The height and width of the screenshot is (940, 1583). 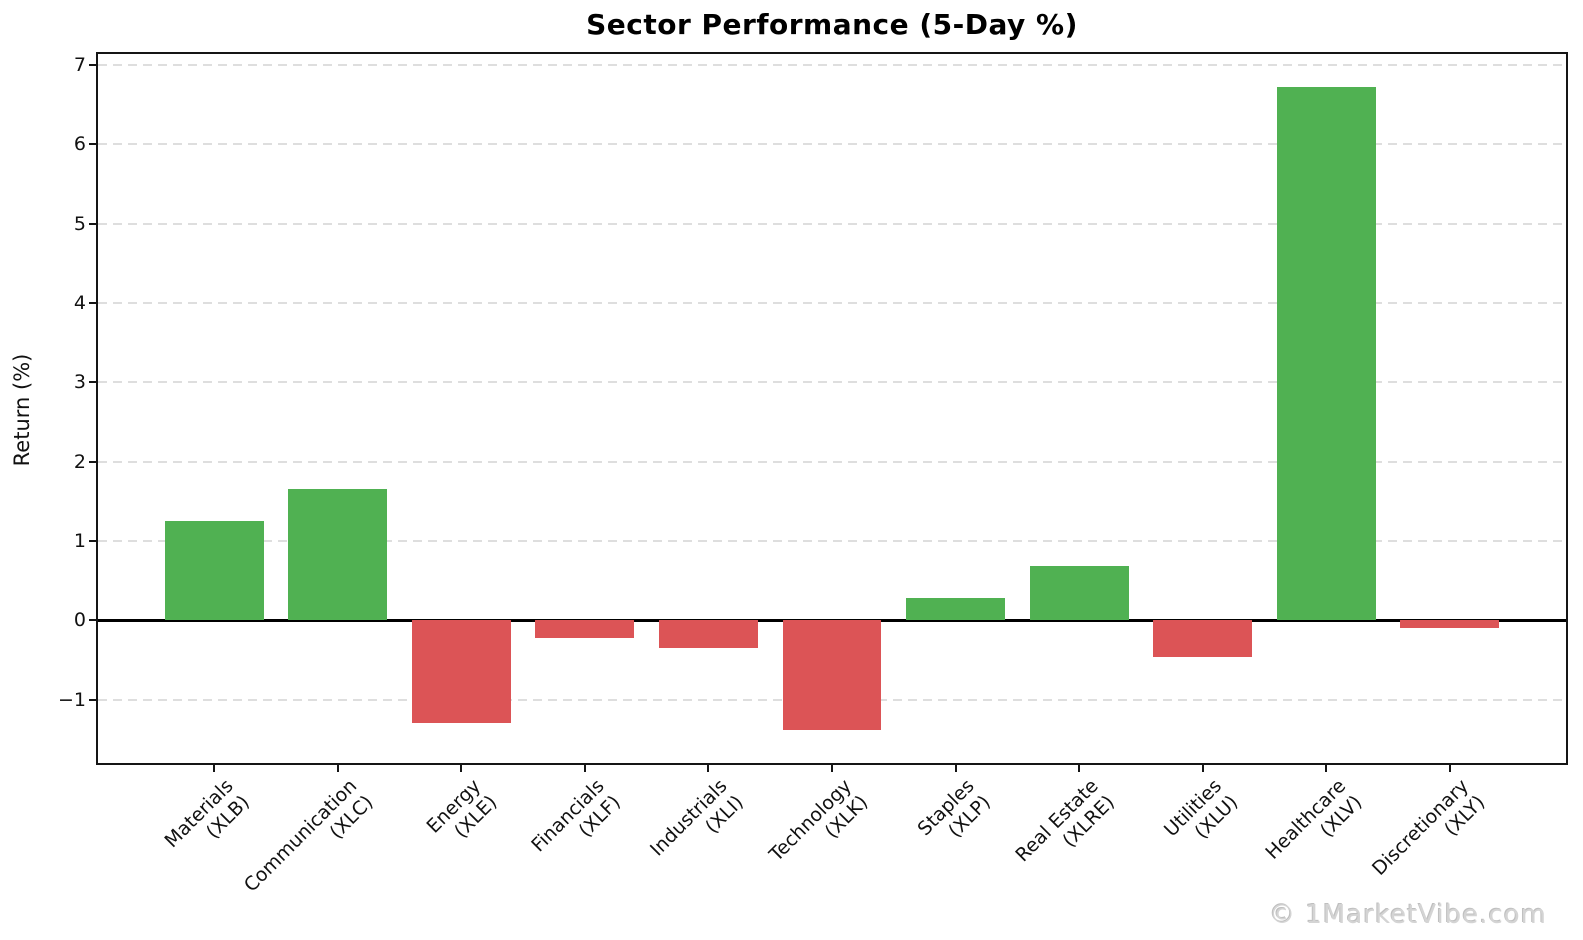 What do you see at coordinates (1408, 915) in the screenshot?
I see `watermark: © 1MarketVibe.com` at bounding box center [1408, 915].